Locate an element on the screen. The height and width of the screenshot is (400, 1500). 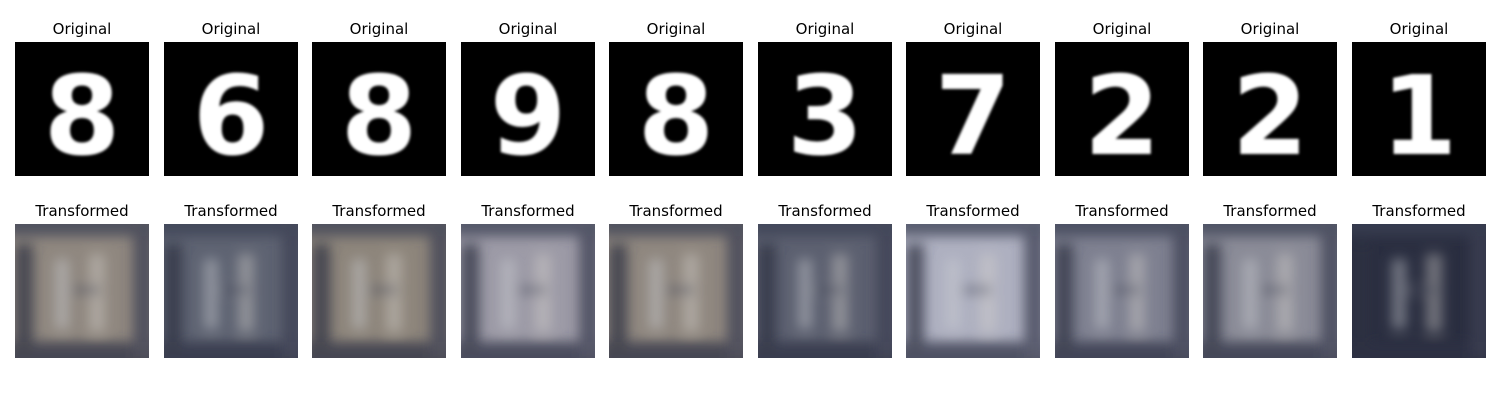
panel-image: 7 is located at coordinates (973, 109).